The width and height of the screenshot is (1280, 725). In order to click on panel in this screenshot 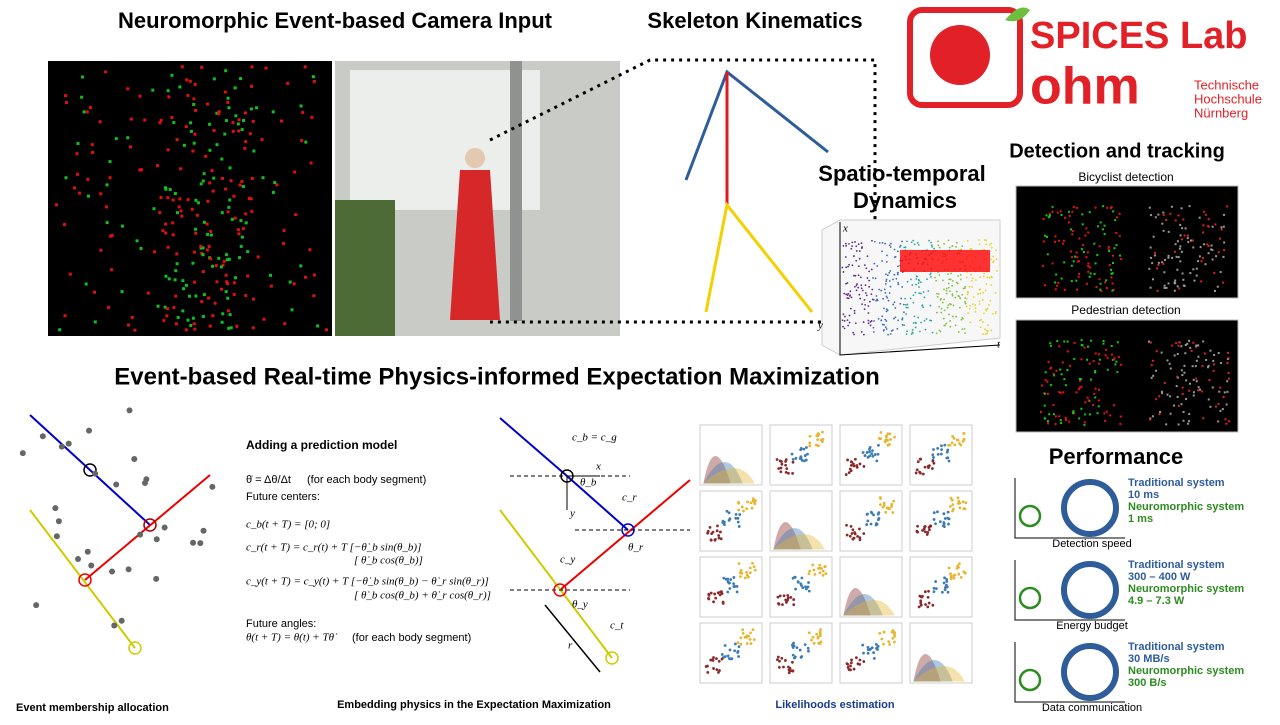, I will do `click(731, 653)`.